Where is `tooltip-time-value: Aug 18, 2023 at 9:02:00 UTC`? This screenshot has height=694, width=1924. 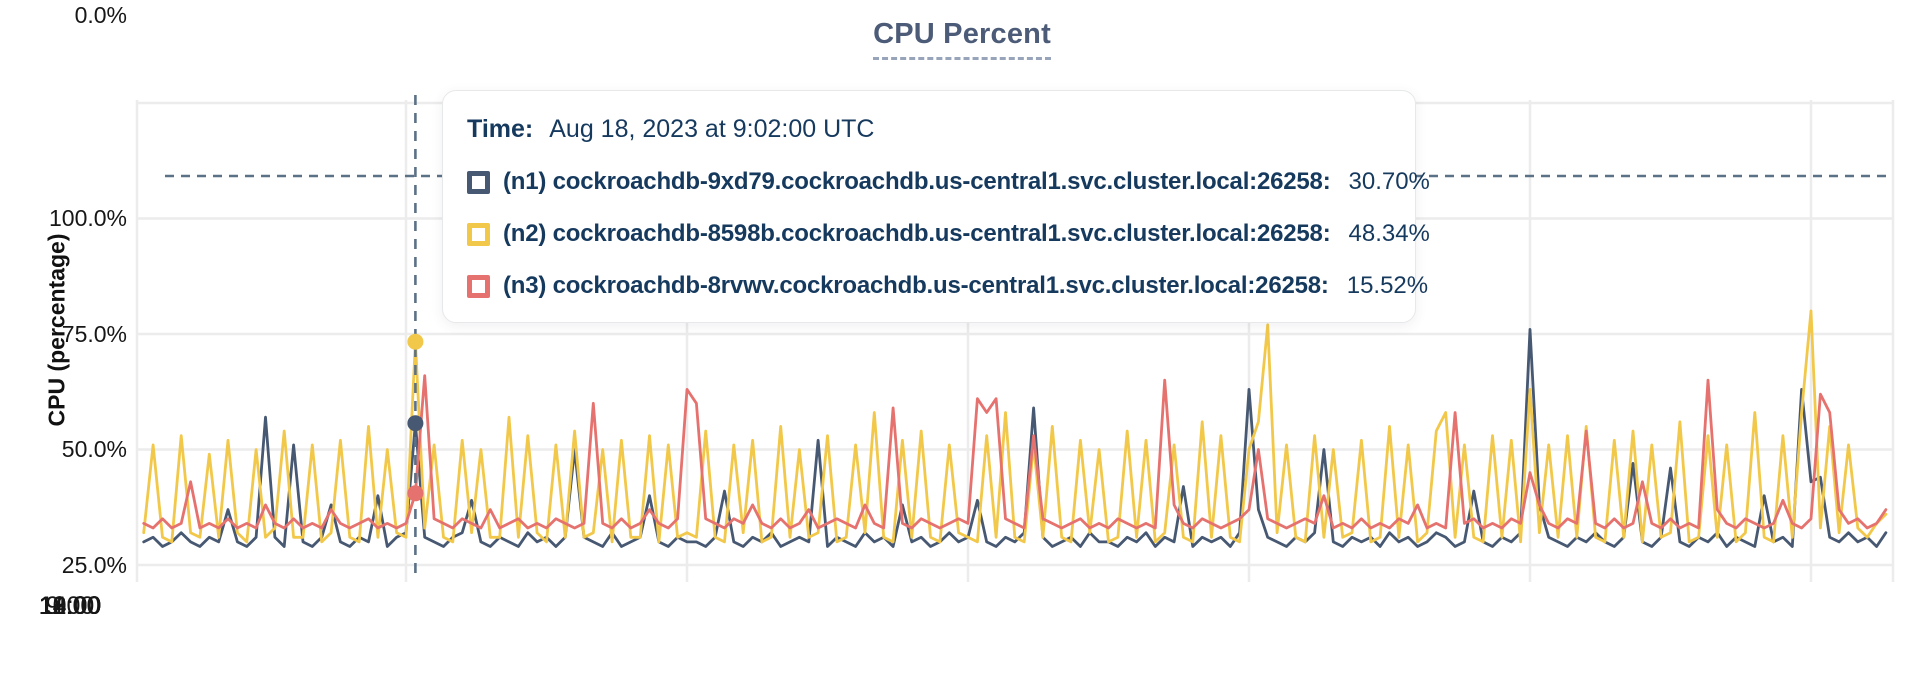 tooltip-time-value: Aug 18, 2023 at 9:02:00 UTC is located at coordinates (712, 129).